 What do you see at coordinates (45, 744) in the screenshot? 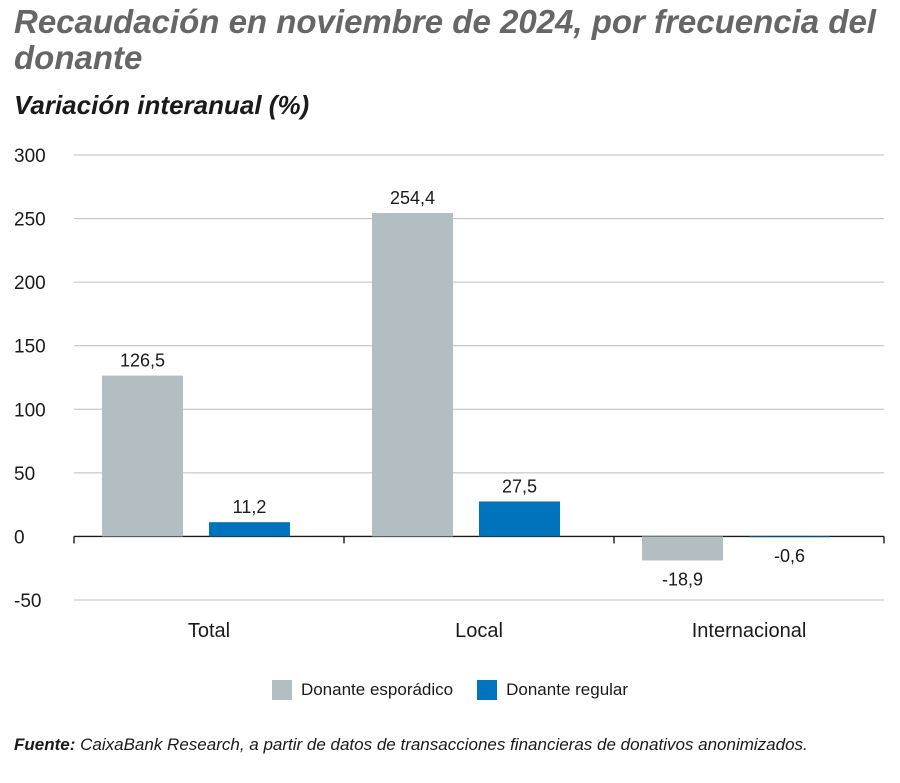
I see `source-label: Fuente:` at bounding box center [45, 744].